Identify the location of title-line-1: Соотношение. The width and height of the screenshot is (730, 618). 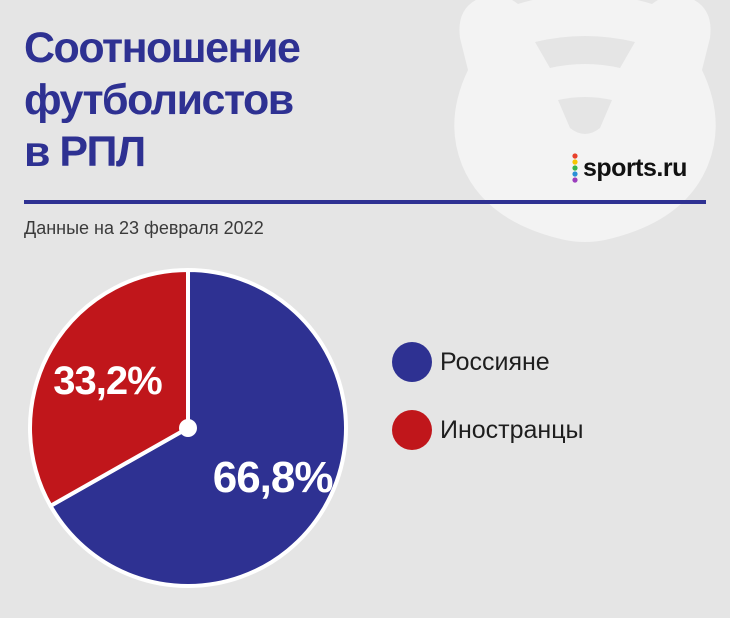
(162, 48).